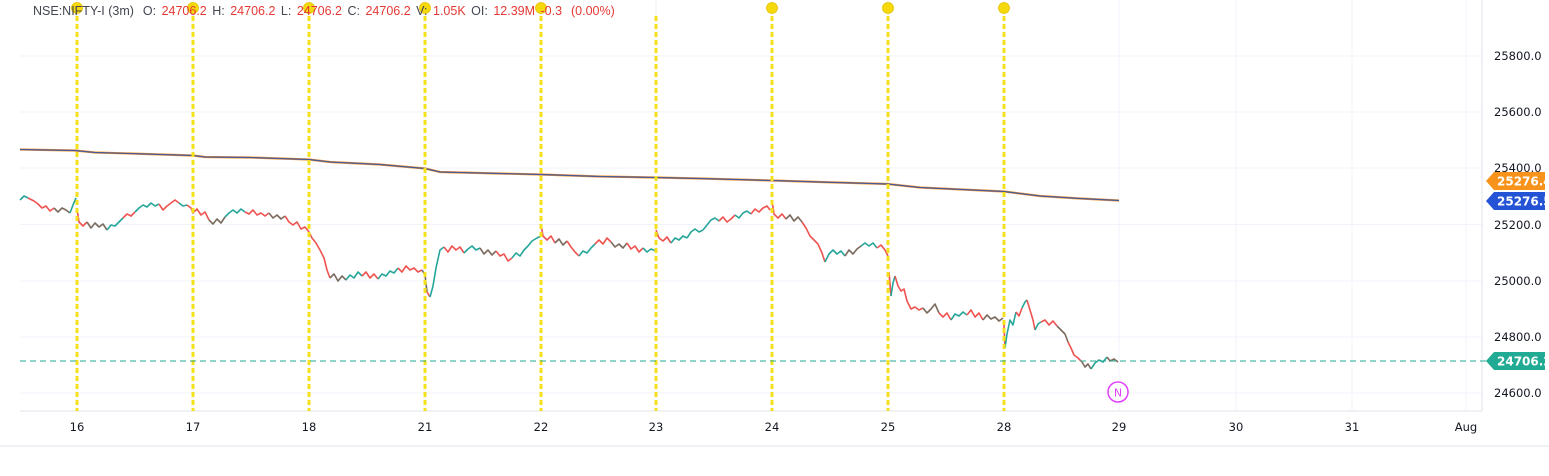 The image size is (1549, 476). What do you see at coordinates (193, 427) in the screenshot?
I see `time-tick: 17` at bounding box center [193, 427].